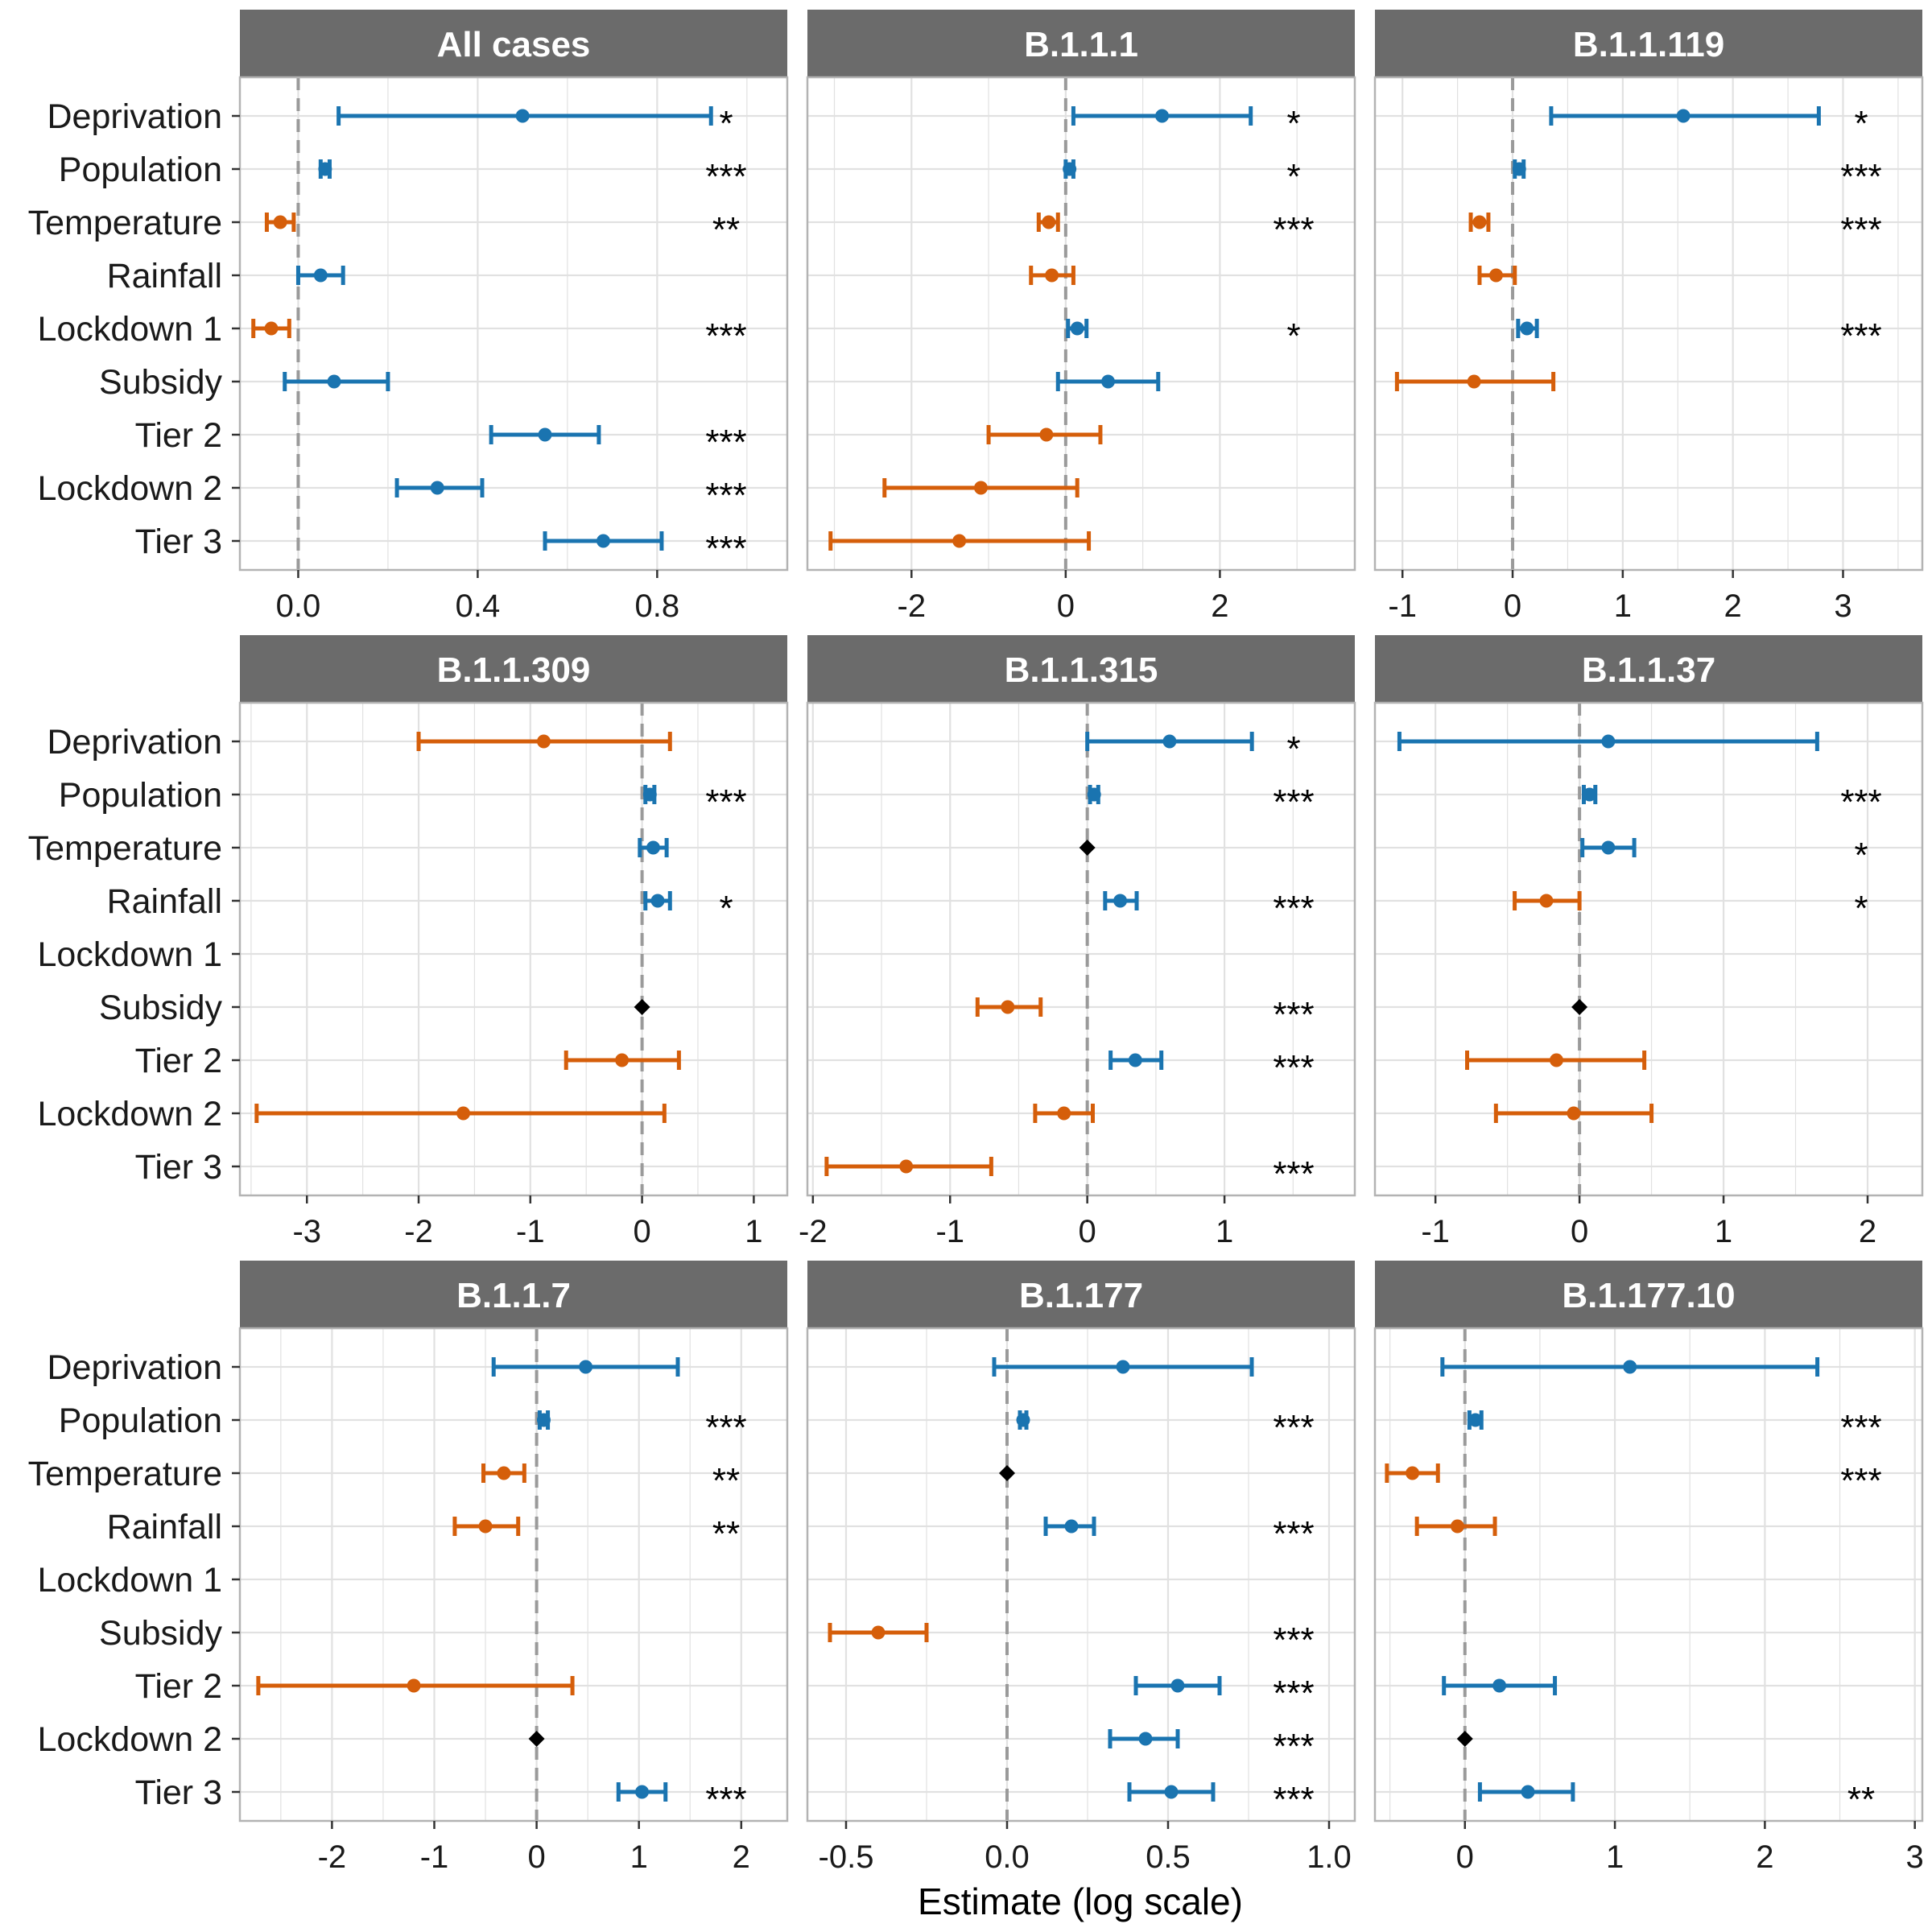 Image resolution: width=1932 pixels, height=1932 pixels. Describe the element at coordinates (1081, 317) in the screenshot. I see `panel-b-1-1-1: B.1.1.1******-2 0 2` at that location.